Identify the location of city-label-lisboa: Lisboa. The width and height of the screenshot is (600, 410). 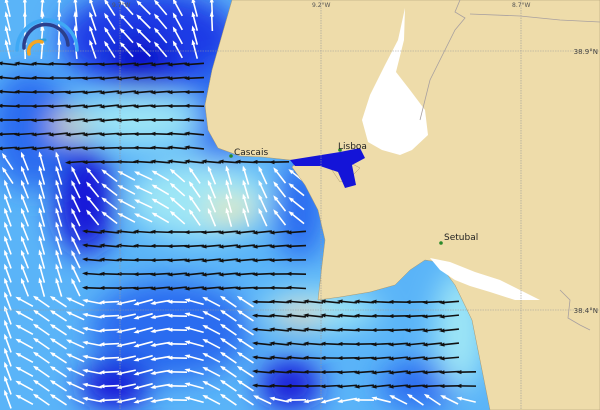
(352, 147).